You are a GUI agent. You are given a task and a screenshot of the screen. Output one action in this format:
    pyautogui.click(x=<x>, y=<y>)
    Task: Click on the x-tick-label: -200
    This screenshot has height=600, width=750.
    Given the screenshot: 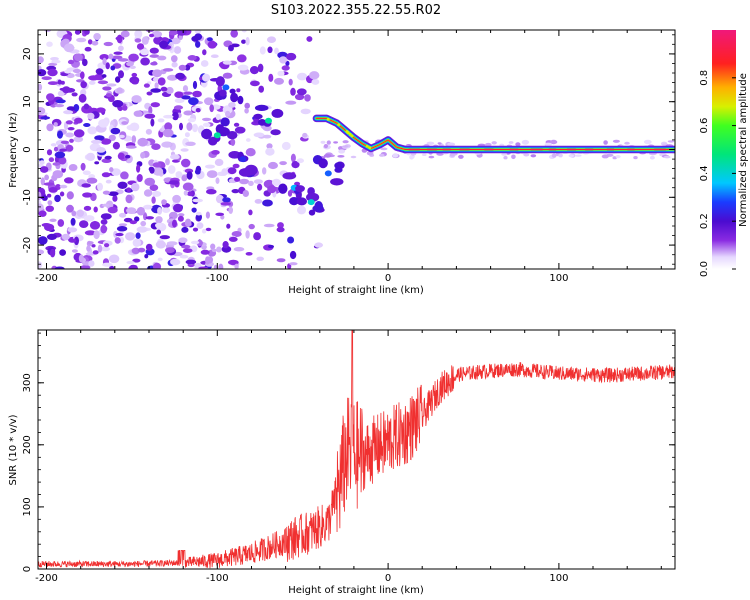 What is the action you would take?
    pyautogui.click(x=46, y=278)
    